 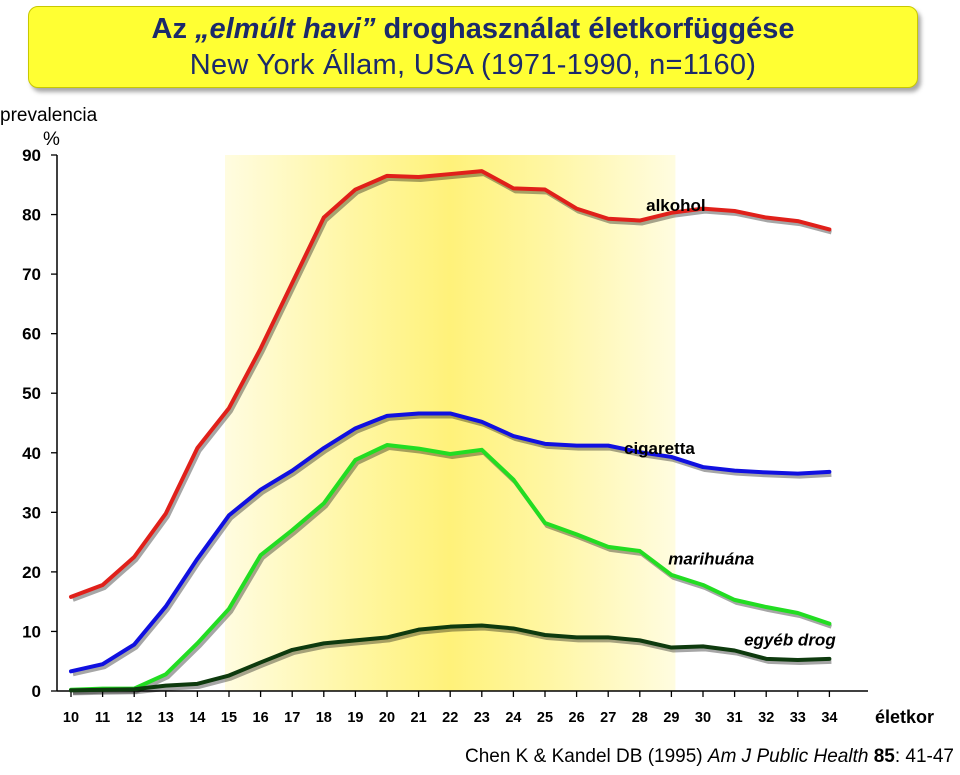 What do you see at coordinates (711, 559) in the screenshot?
I see `series-label-marihuána: marihuána` at bounding box center [711, 559].